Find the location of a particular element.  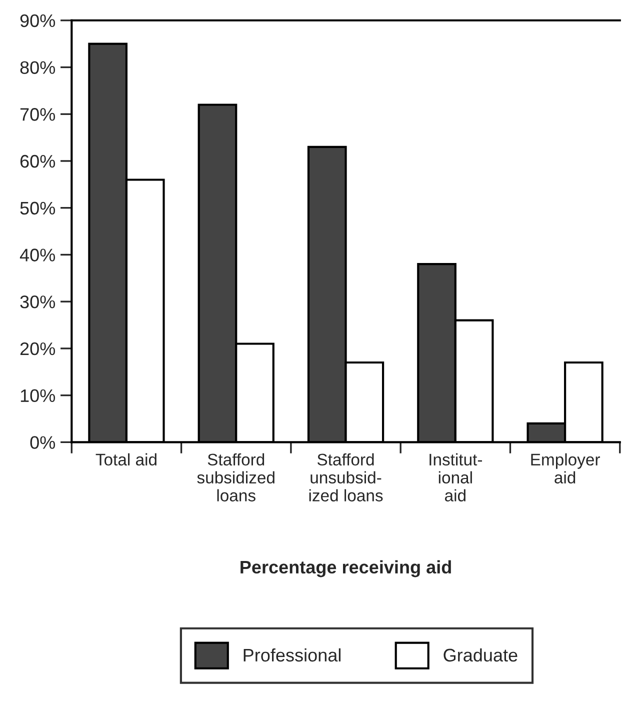

x-tick-label: Stafford unsubsid- ized loans is located at coordinates (346, 477).